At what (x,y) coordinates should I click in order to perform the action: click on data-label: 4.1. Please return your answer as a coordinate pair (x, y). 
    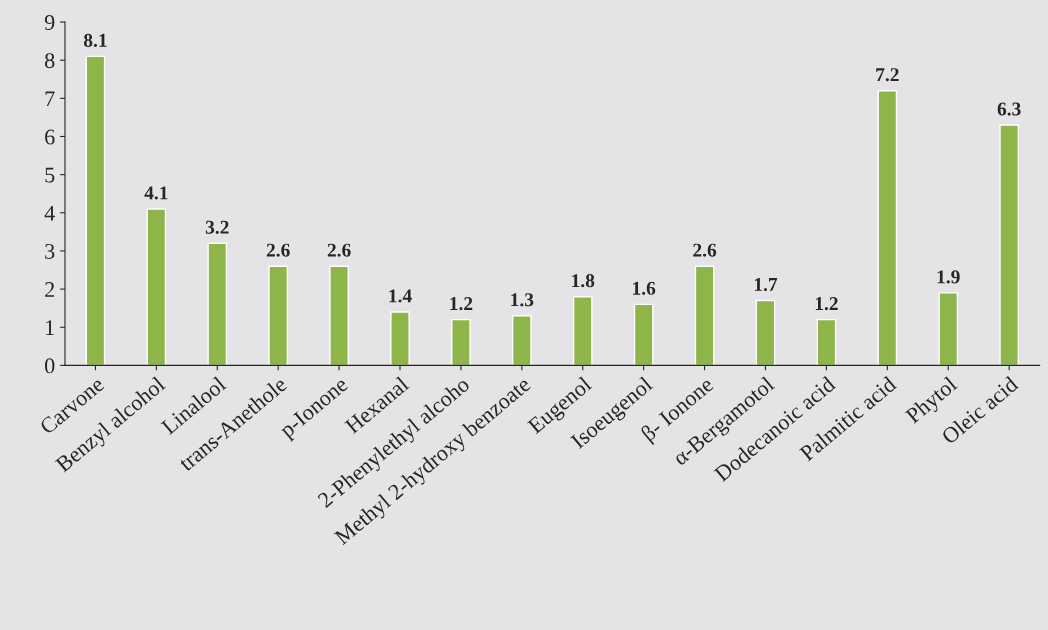
    Looking at the image, I should click on (156, 193).